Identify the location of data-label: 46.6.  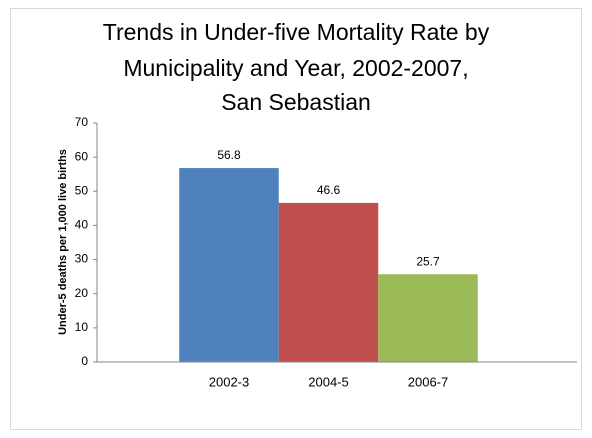
(329, 190).